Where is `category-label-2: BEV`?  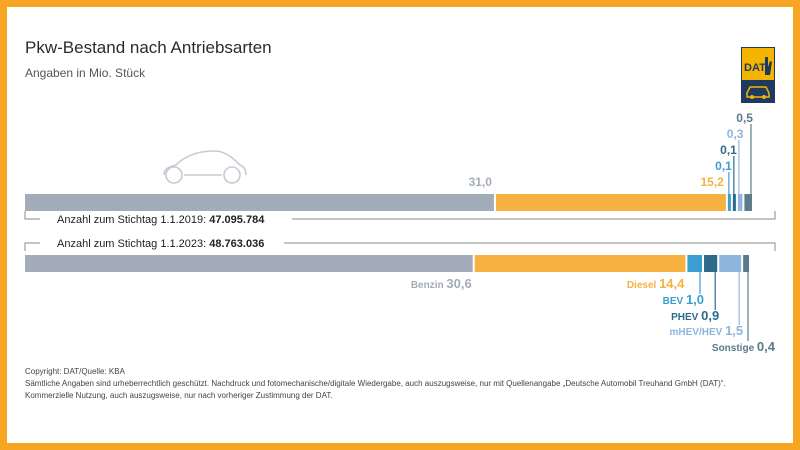 category-label-2: BEV is located at coordinates (674, 301).